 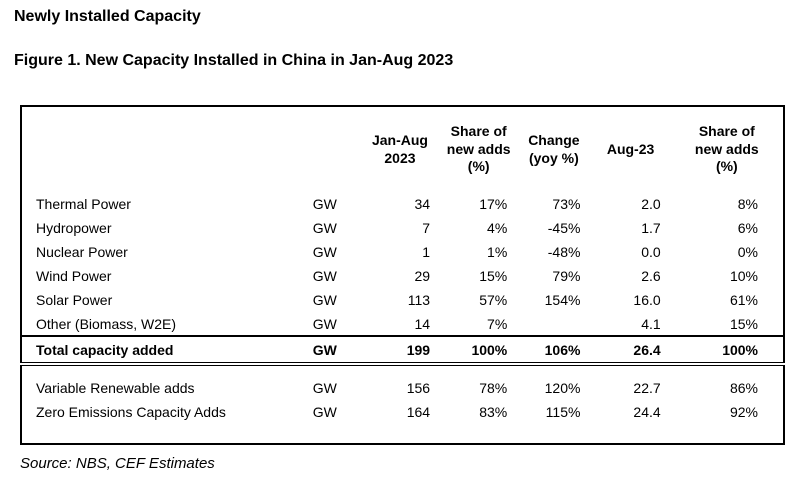 What do you see at coordinates (727, 350) in the screenshot?
I see `cell-share-2: 100%` at bounding box center [727, 350].